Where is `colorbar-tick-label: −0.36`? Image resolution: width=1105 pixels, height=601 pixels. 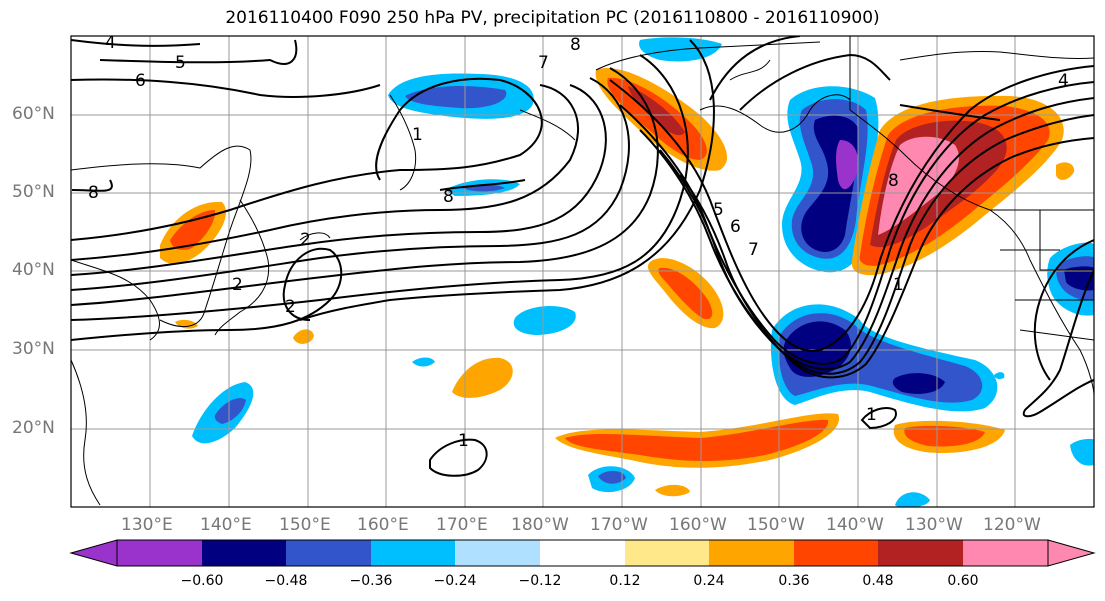
colorbar-tick-label: −0.36 is located at coordinates (371, 581).